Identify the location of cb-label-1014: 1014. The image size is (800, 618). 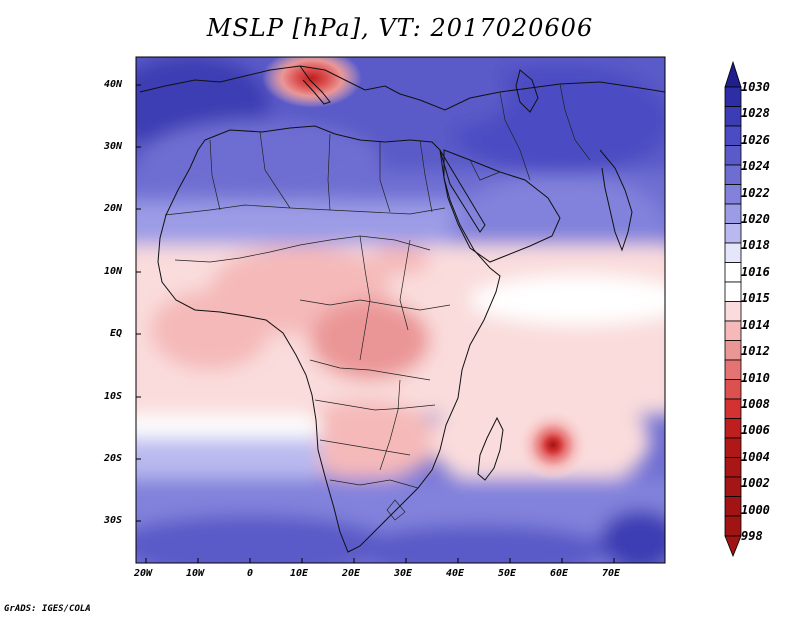
(755, 324).